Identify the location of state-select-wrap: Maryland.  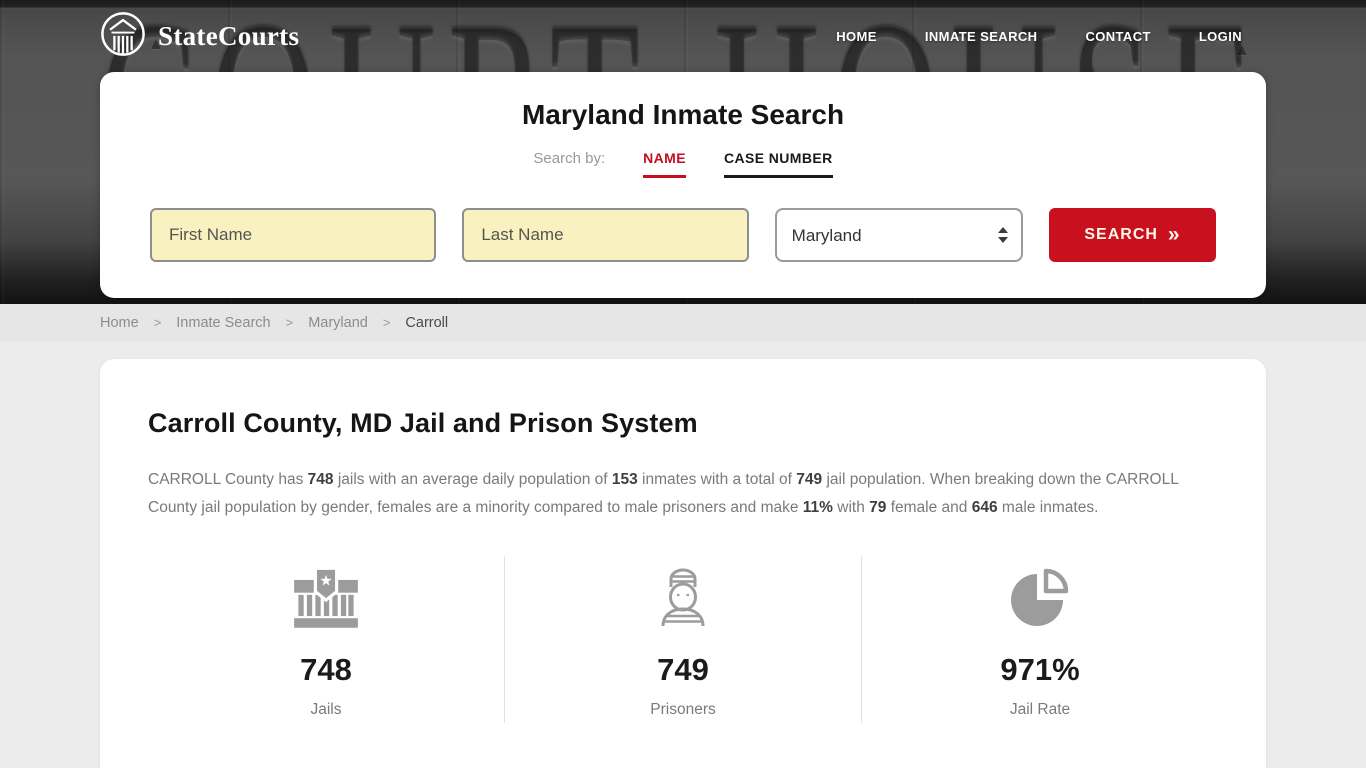
(898, 235).